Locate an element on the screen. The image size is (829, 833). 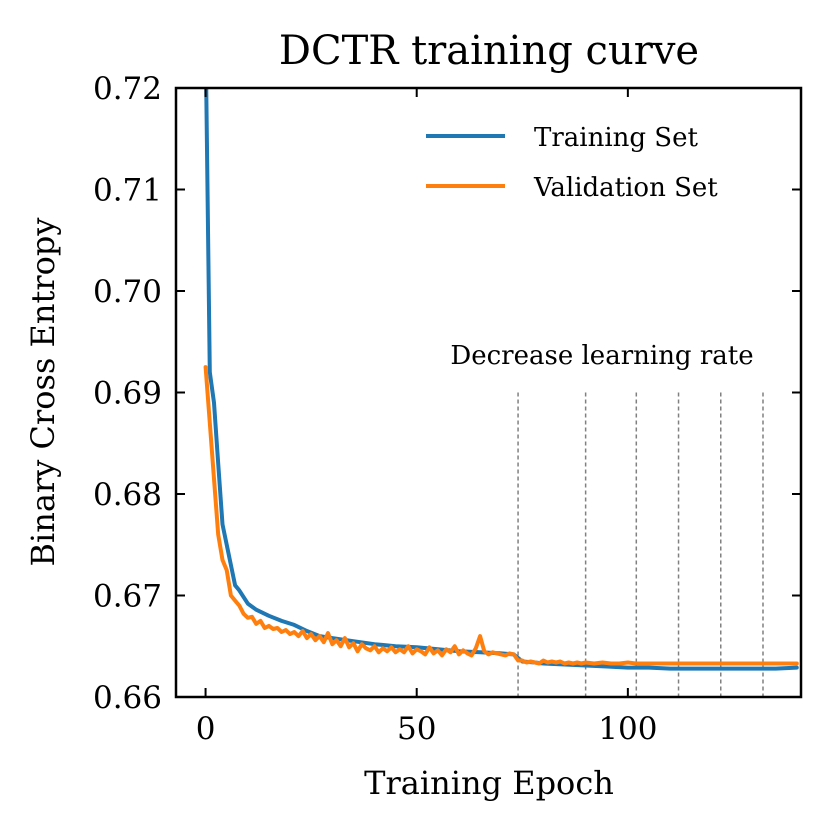
x-axis-label: Training Epoch is located at coordinates (489, 783).